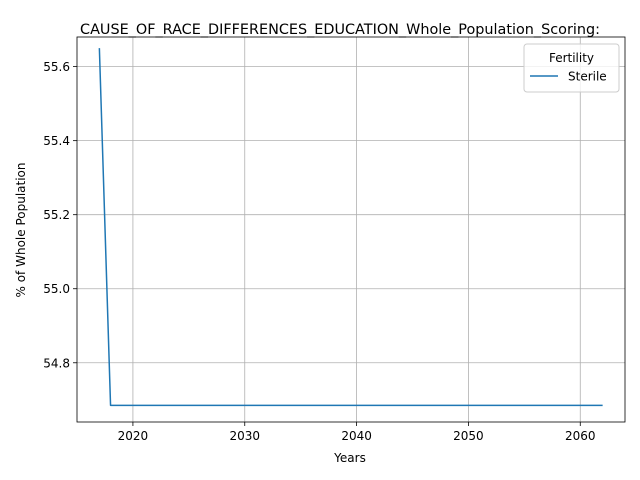 Image resolution: width=640 pixels, height=480 pixels. Describe the element at coordinates (580, 436) in the screenshot. I see `x-tick-label: 2060` at that location.